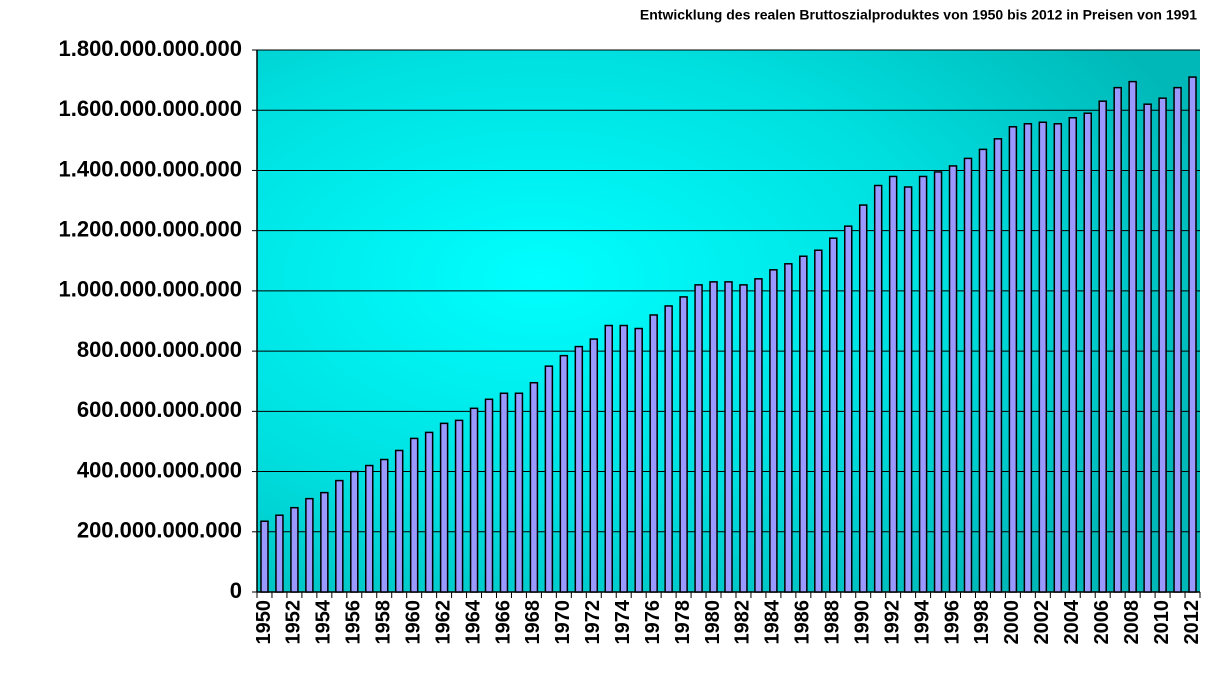  I want to click on x-tick-label: 1958, so click(384, 622).